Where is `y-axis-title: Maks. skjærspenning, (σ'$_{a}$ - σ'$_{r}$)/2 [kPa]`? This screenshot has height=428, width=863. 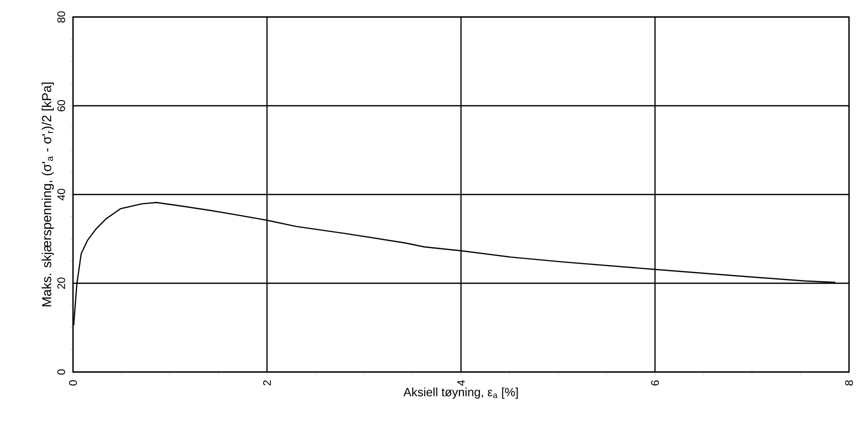 y-axis-title: Maks. skjærspenning, (σ'$_{a}$ - σ'$_{r}$)/2 [kPa] is located at coordinates (48, 194).